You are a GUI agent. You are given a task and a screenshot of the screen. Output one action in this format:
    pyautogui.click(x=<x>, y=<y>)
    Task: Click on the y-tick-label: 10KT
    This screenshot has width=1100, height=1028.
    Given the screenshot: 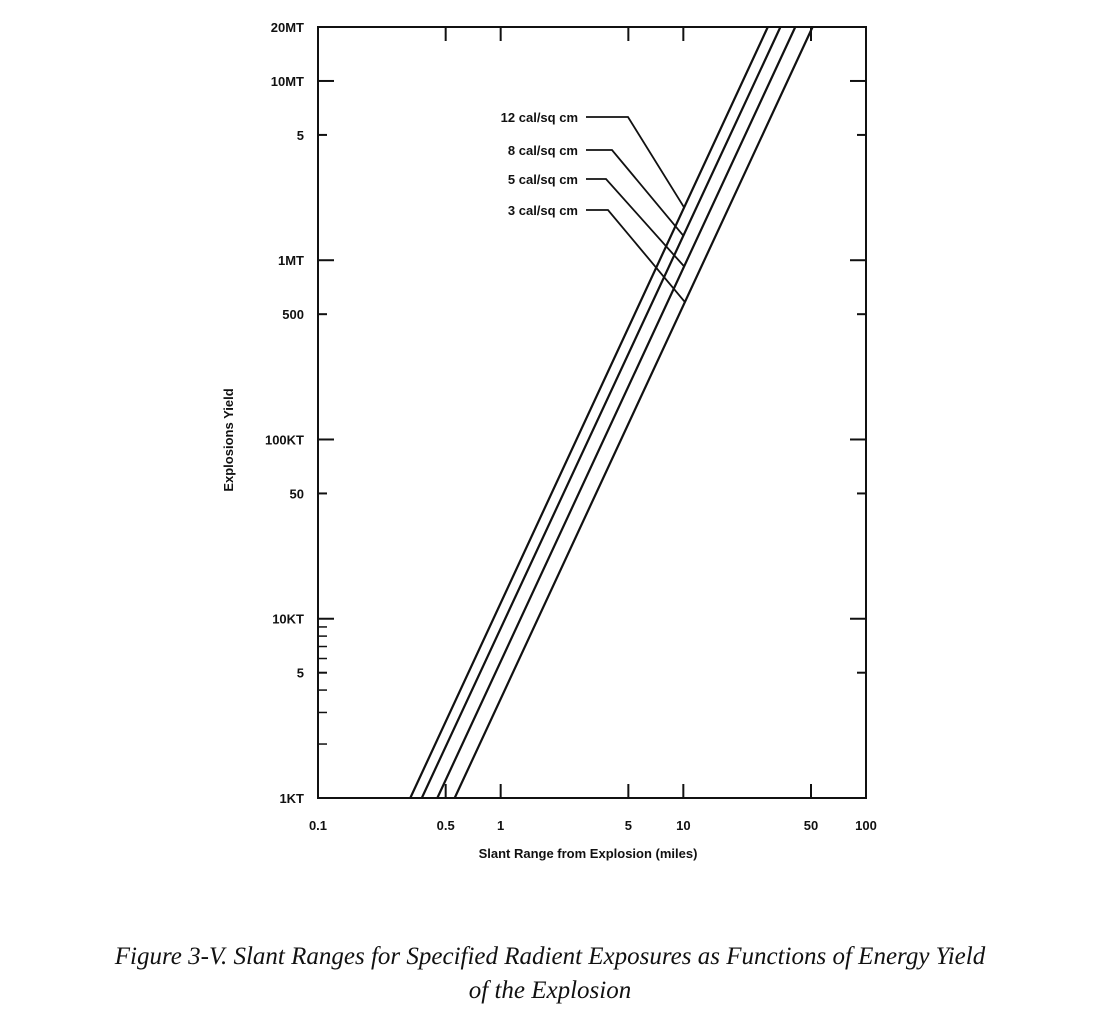 What is the action you would take?
    pyautogui.click(x=288, y=619)
    